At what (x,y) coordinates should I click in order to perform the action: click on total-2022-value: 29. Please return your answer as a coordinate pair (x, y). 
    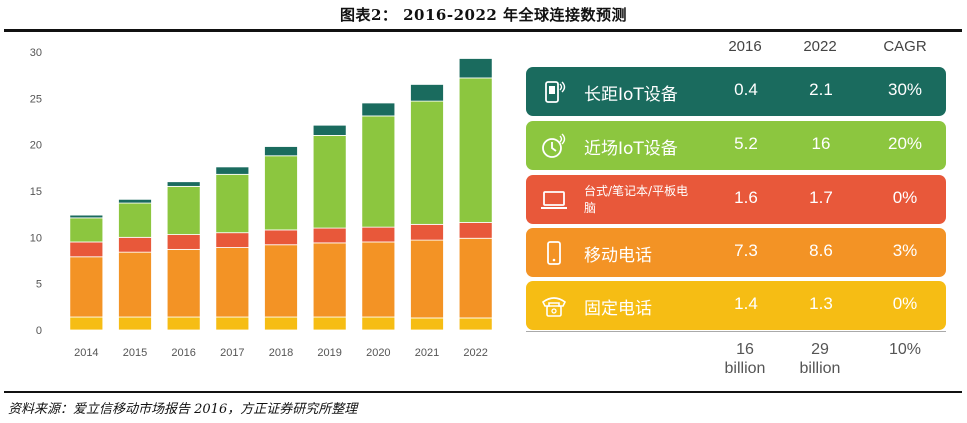
    Looking at the image, I should click on (820, 349).